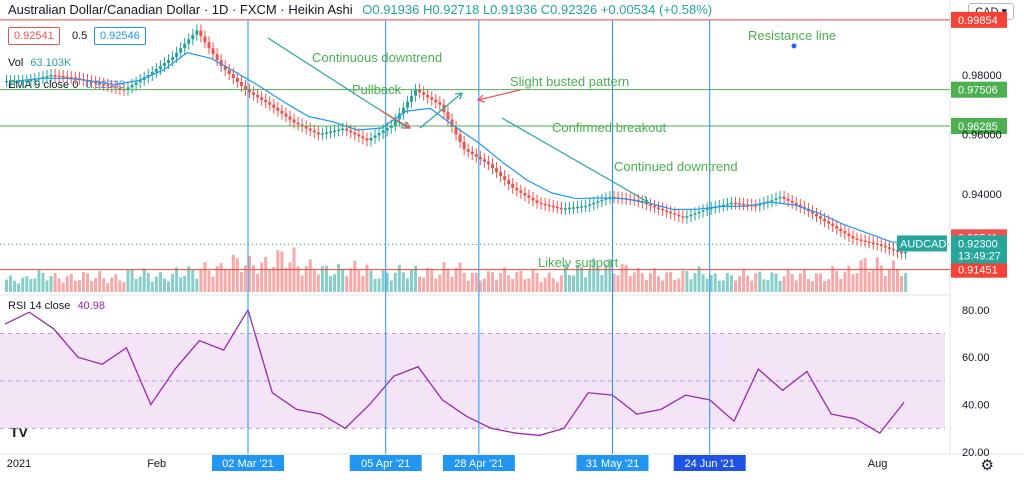 Image resolution: width=1024 pixels, height=482 pixels. I want to click on price-level-label: 0.97506, so click(978, 91).